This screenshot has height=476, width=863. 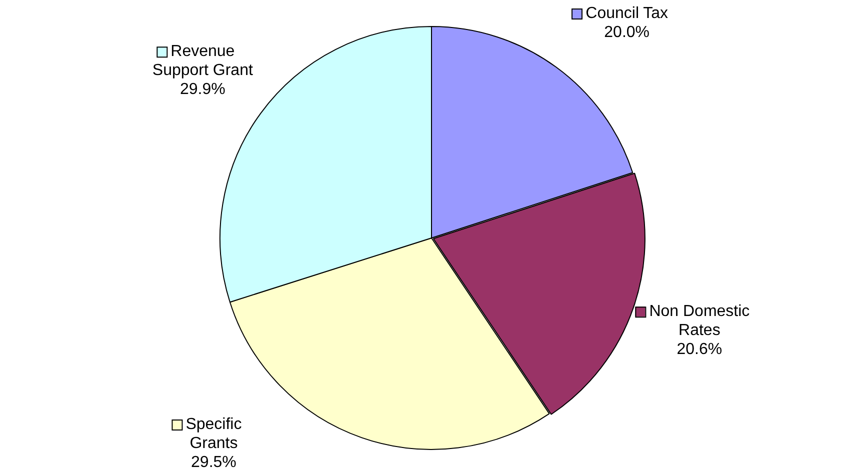 I want to click on legend-label: Specific Grants, so click(x=214, y=434).